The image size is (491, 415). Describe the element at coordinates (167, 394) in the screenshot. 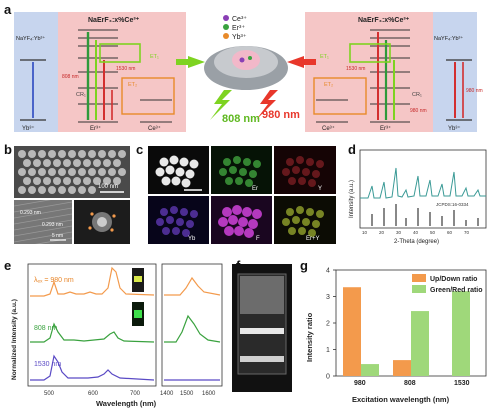

I see `spectra-xtick: 1400` at that location.